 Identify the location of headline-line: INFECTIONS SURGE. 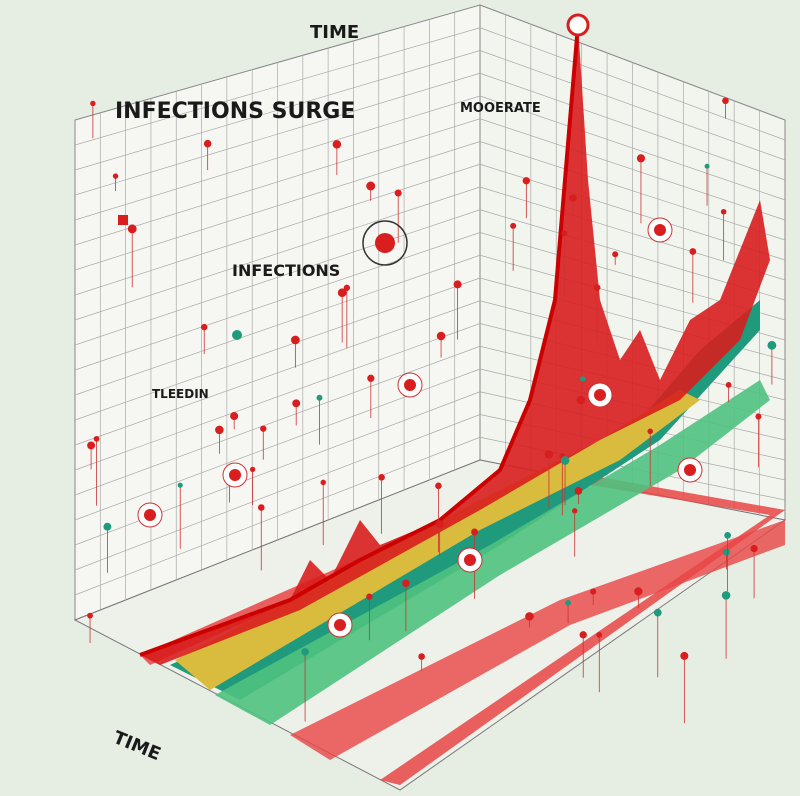
(235, 111).